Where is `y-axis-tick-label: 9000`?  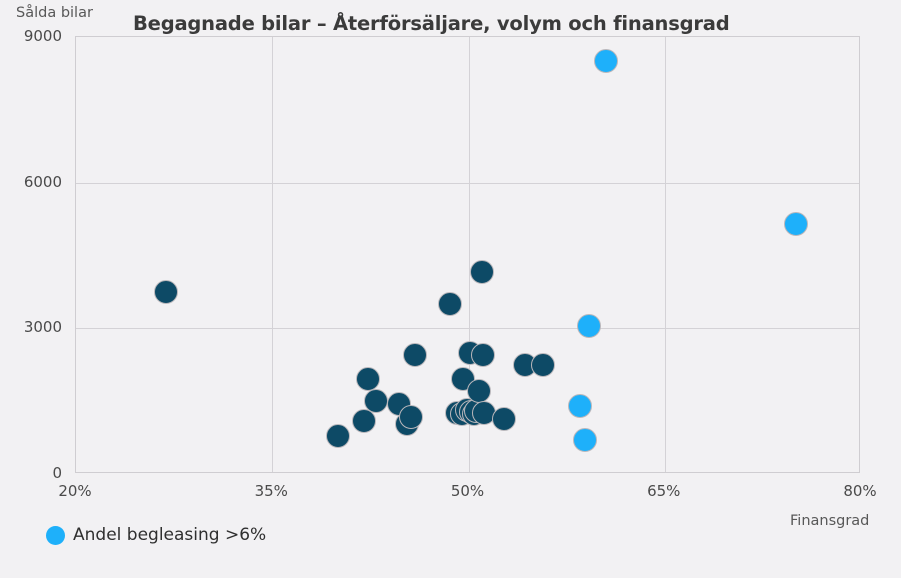 y-axis-tick-label: 9000 is located at coordinates (42, 36).